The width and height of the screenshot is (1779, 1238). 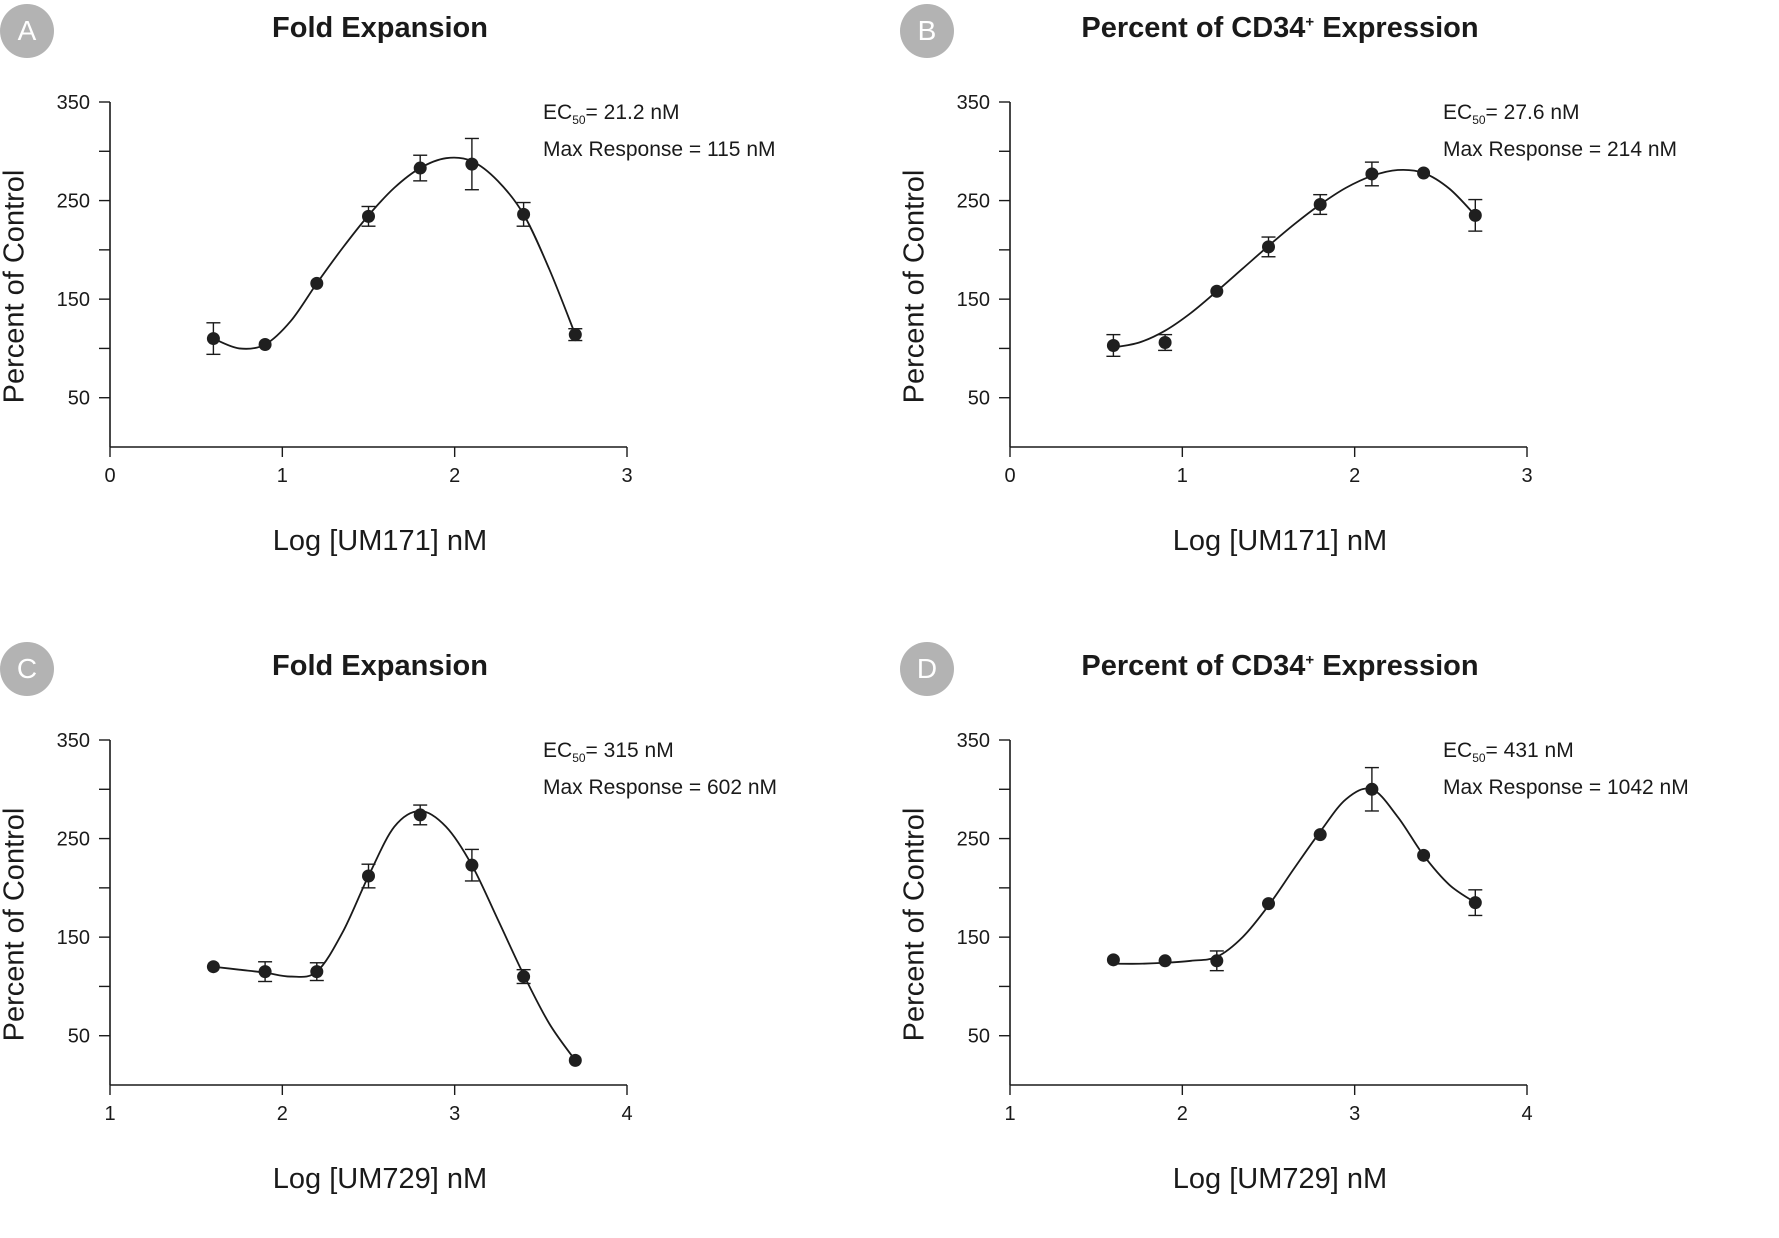 What do you see at coordinates (927, 31) in the screenshot?
I see `panel-badge: B` at bounding box center [927, 31].